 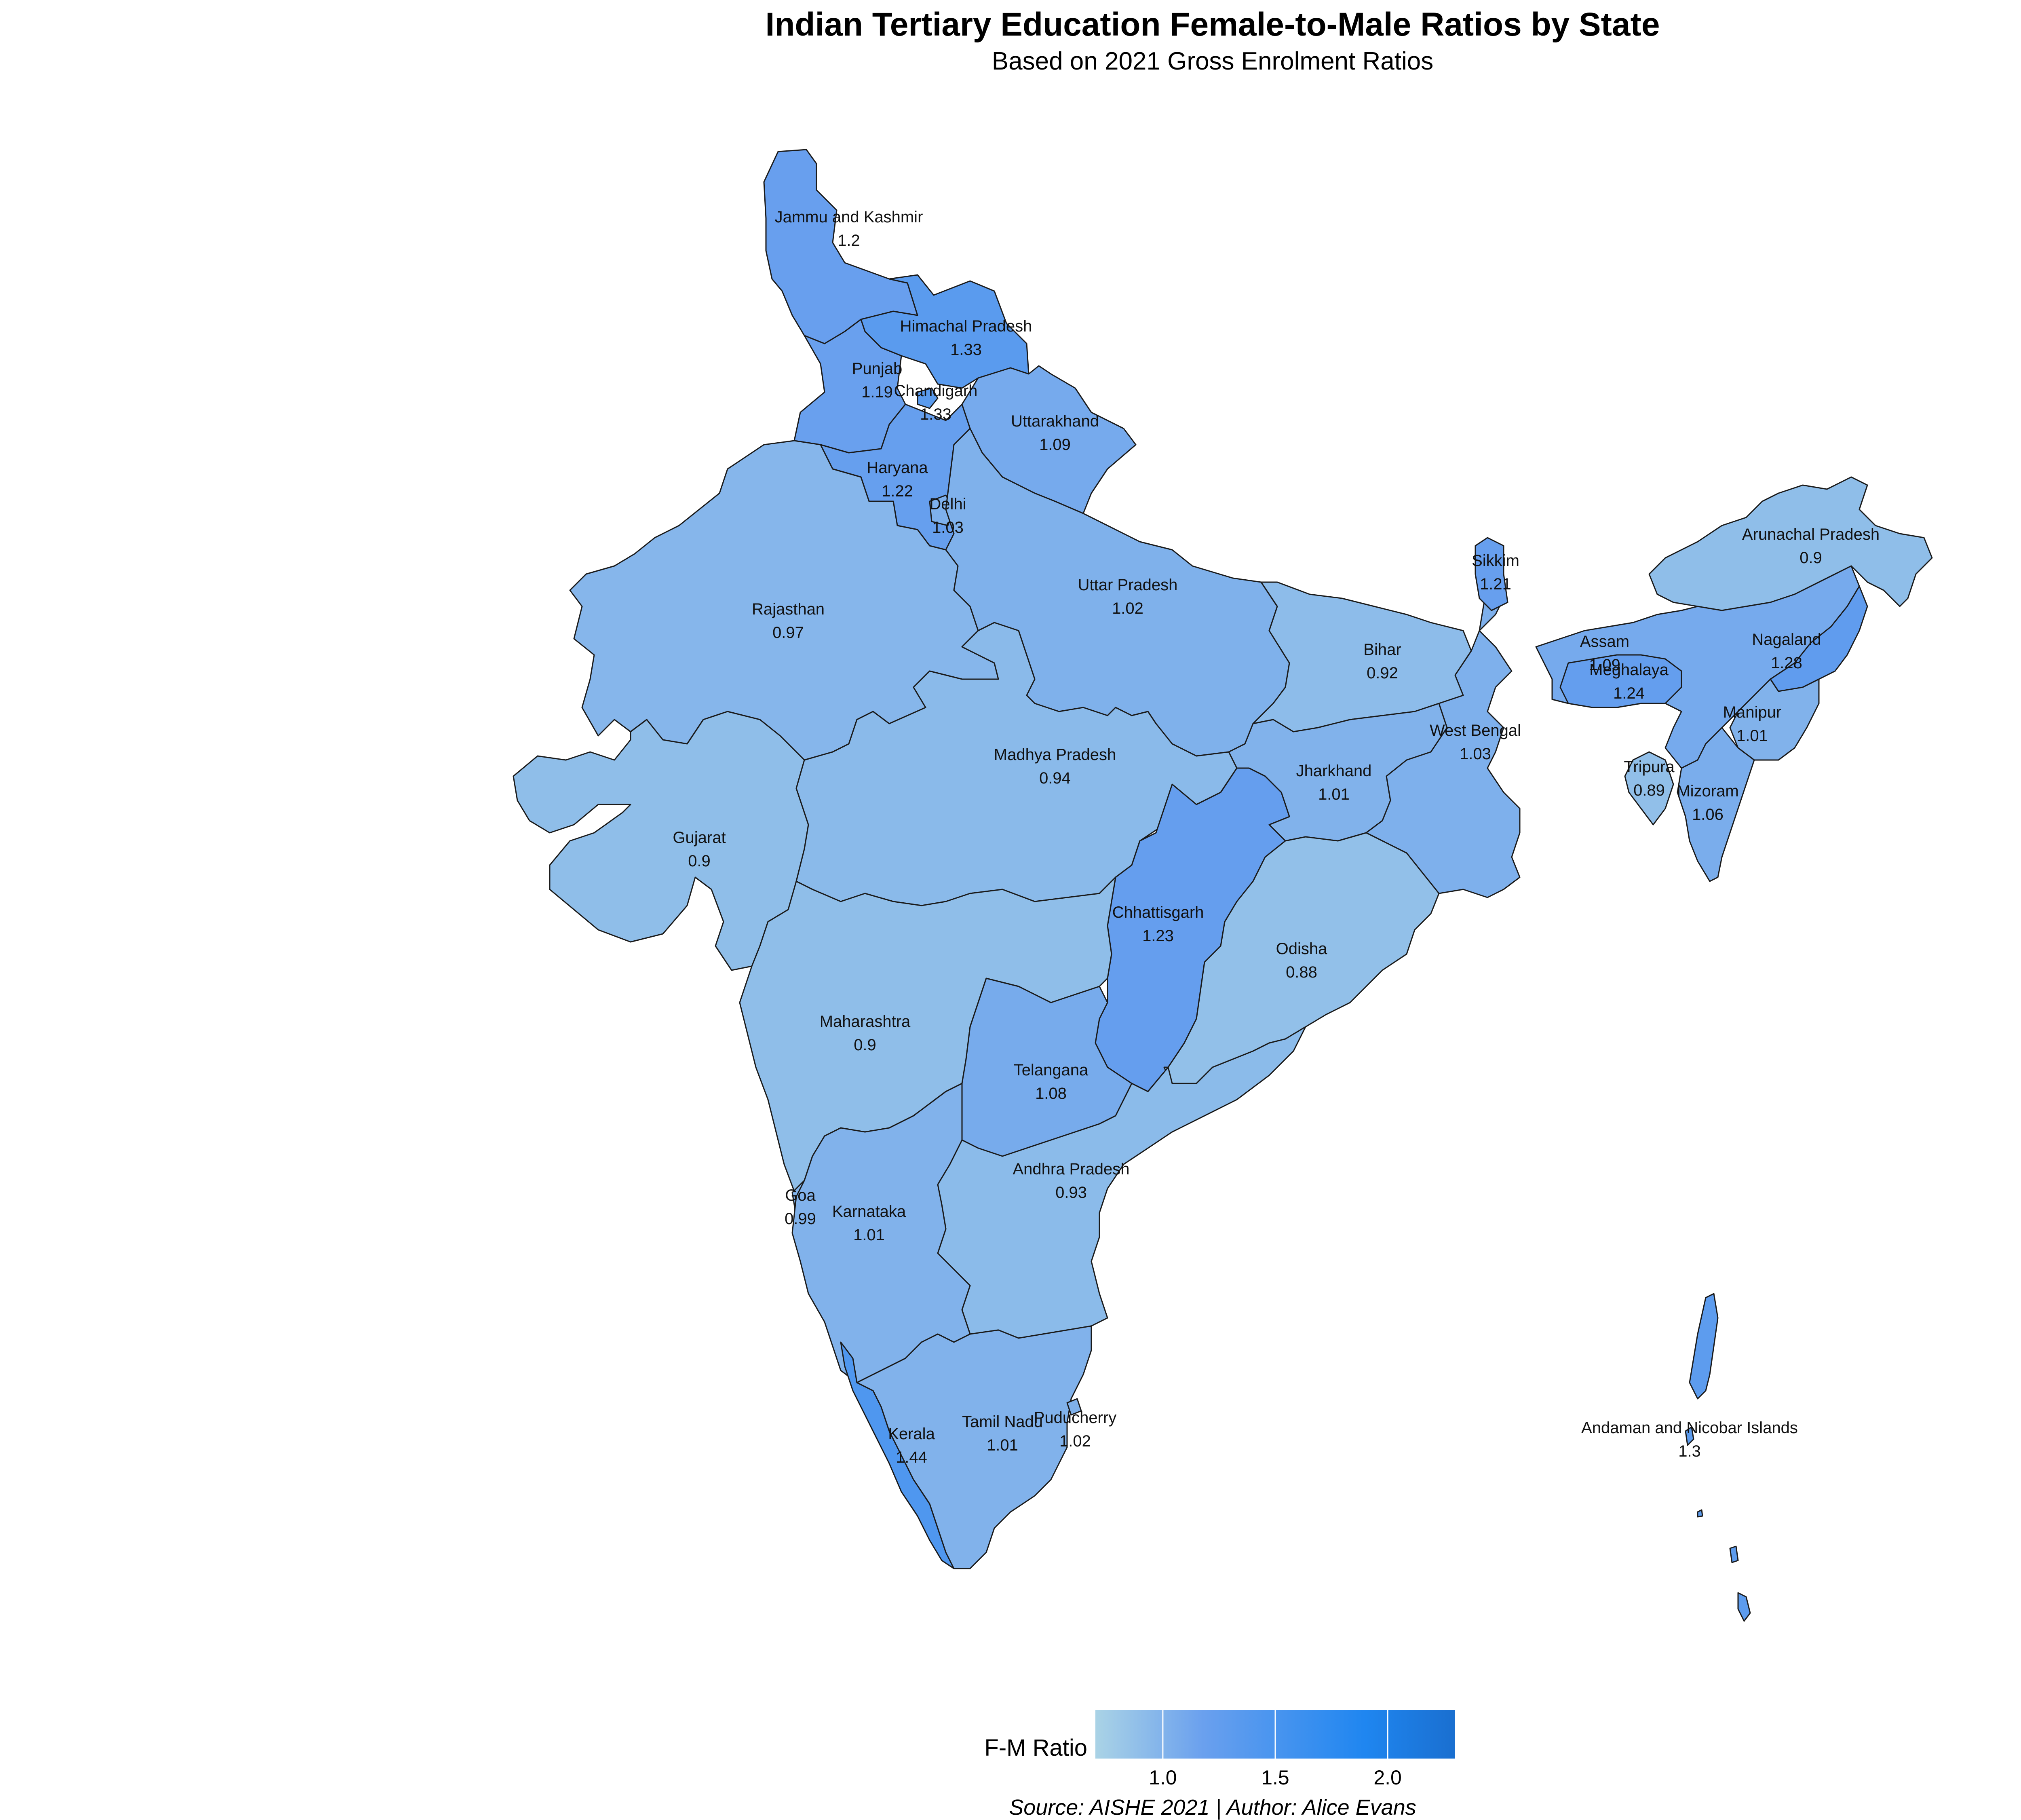 I want to click on state-mizoram, so click(x=1716, y=804).